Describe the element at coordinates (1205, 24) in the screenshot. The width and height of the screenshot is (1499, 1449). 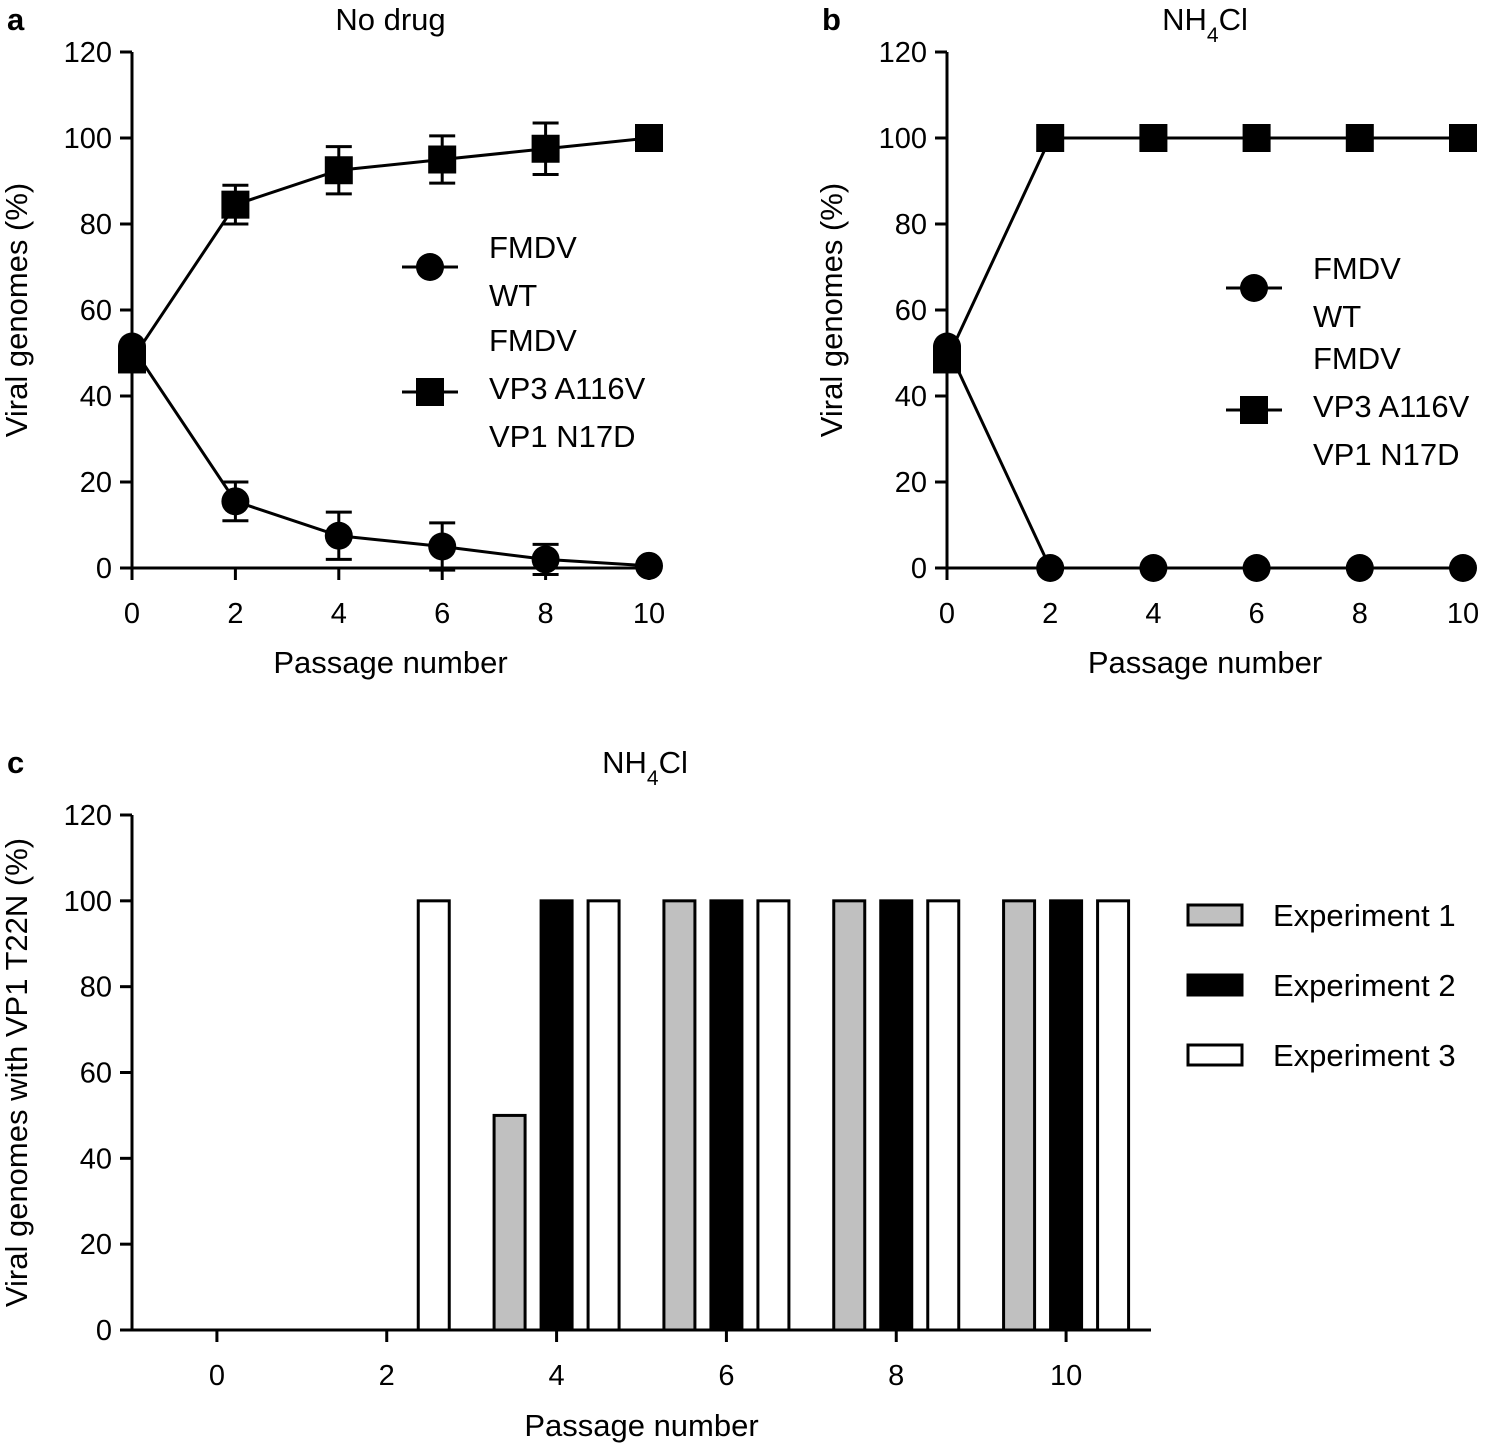
I see `chart-title: NH4Cl` at that location.